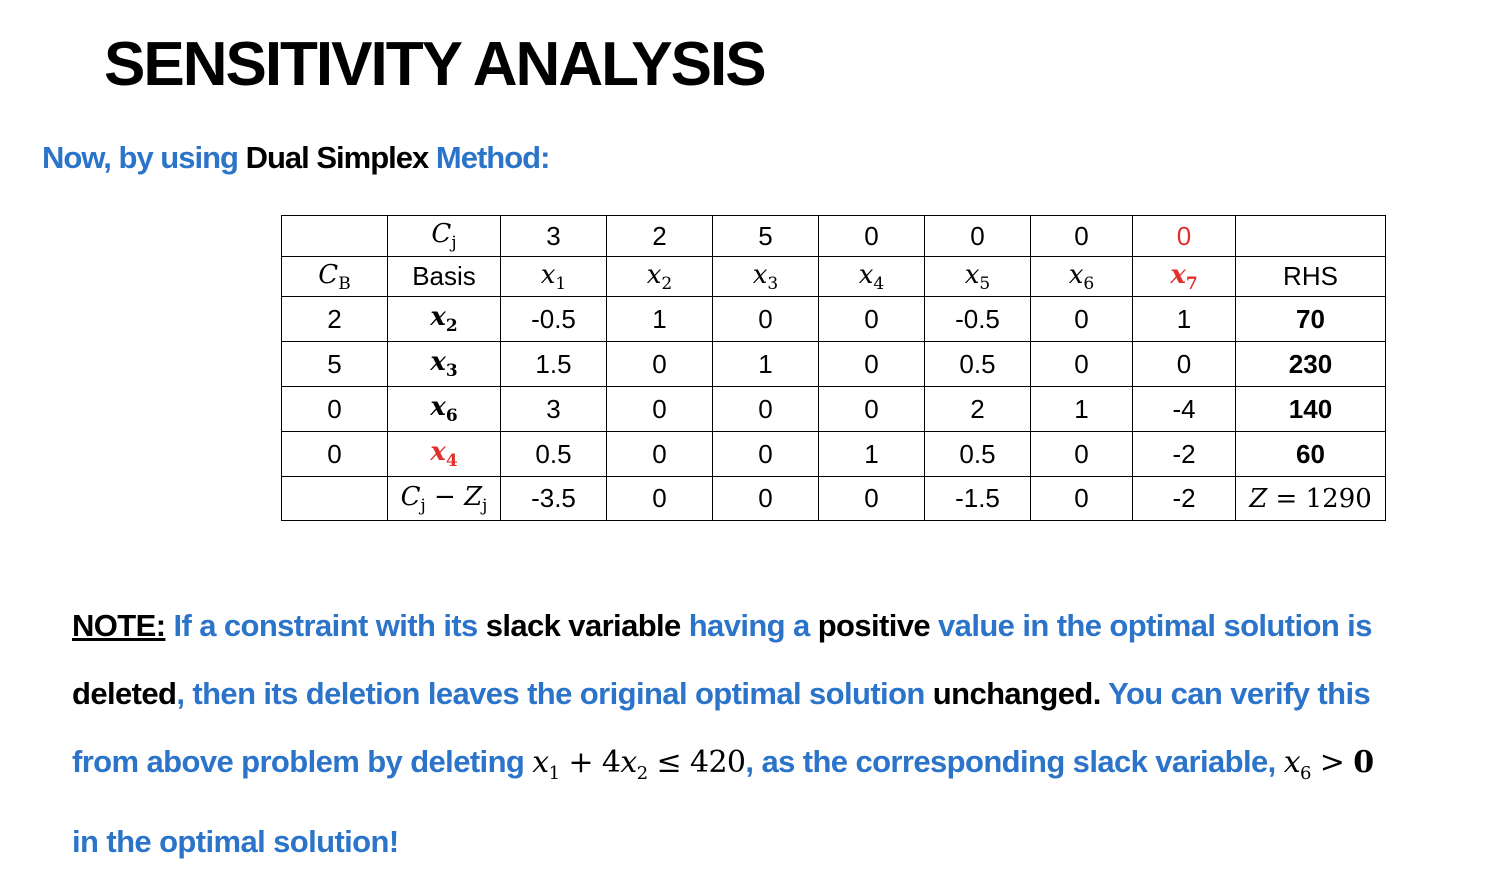  Describe the element at coordinates (337, 157) in the screenshot. I see `subtitle-method-name: Dual Simplex` at that location.